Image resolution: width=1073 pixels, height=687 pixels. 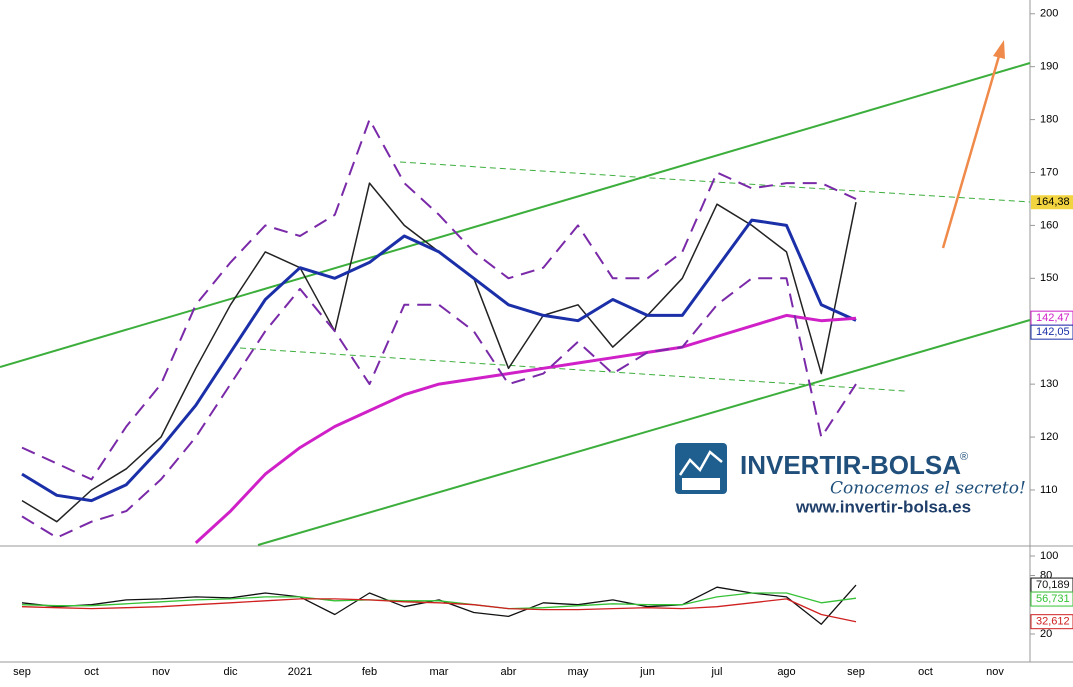 I want to click on y-tick-label: 110, so click(x=1049, y=490).